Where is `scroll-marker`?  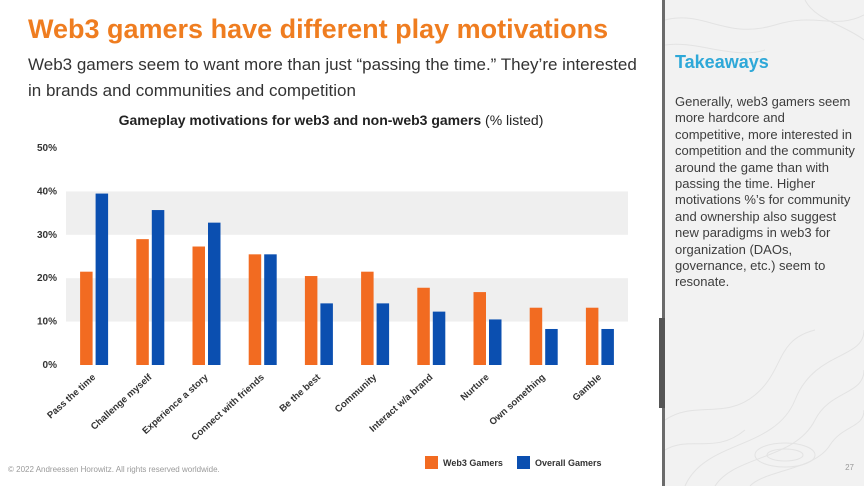
scroll-marker is located at coordinates (662, 363).